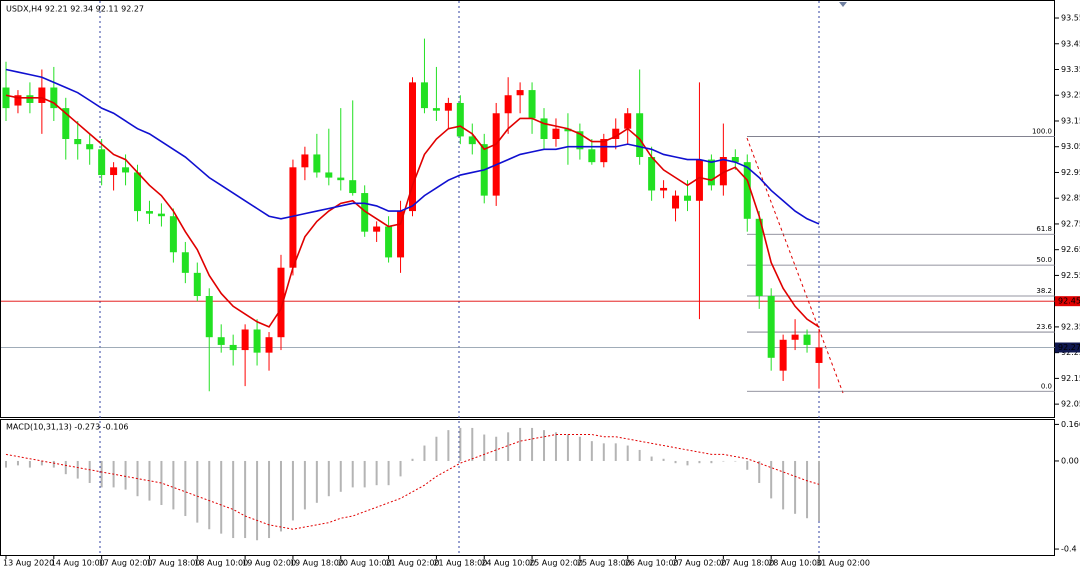 The image size is (1080, 572). I want to click on x-tick-label: 27 Aug 18:00, so click(747, 563).